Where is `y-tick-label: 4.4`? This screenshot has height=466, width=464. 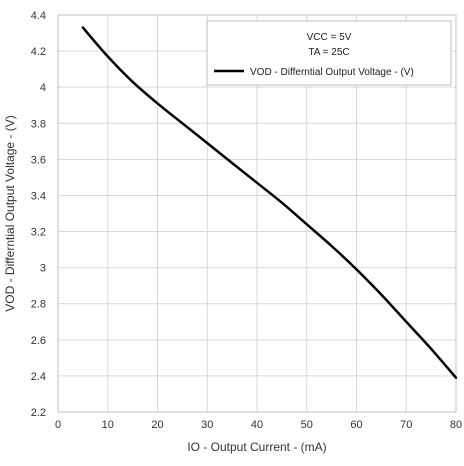
y-tick-label: 4.4 is located at coordinates (38, 16).